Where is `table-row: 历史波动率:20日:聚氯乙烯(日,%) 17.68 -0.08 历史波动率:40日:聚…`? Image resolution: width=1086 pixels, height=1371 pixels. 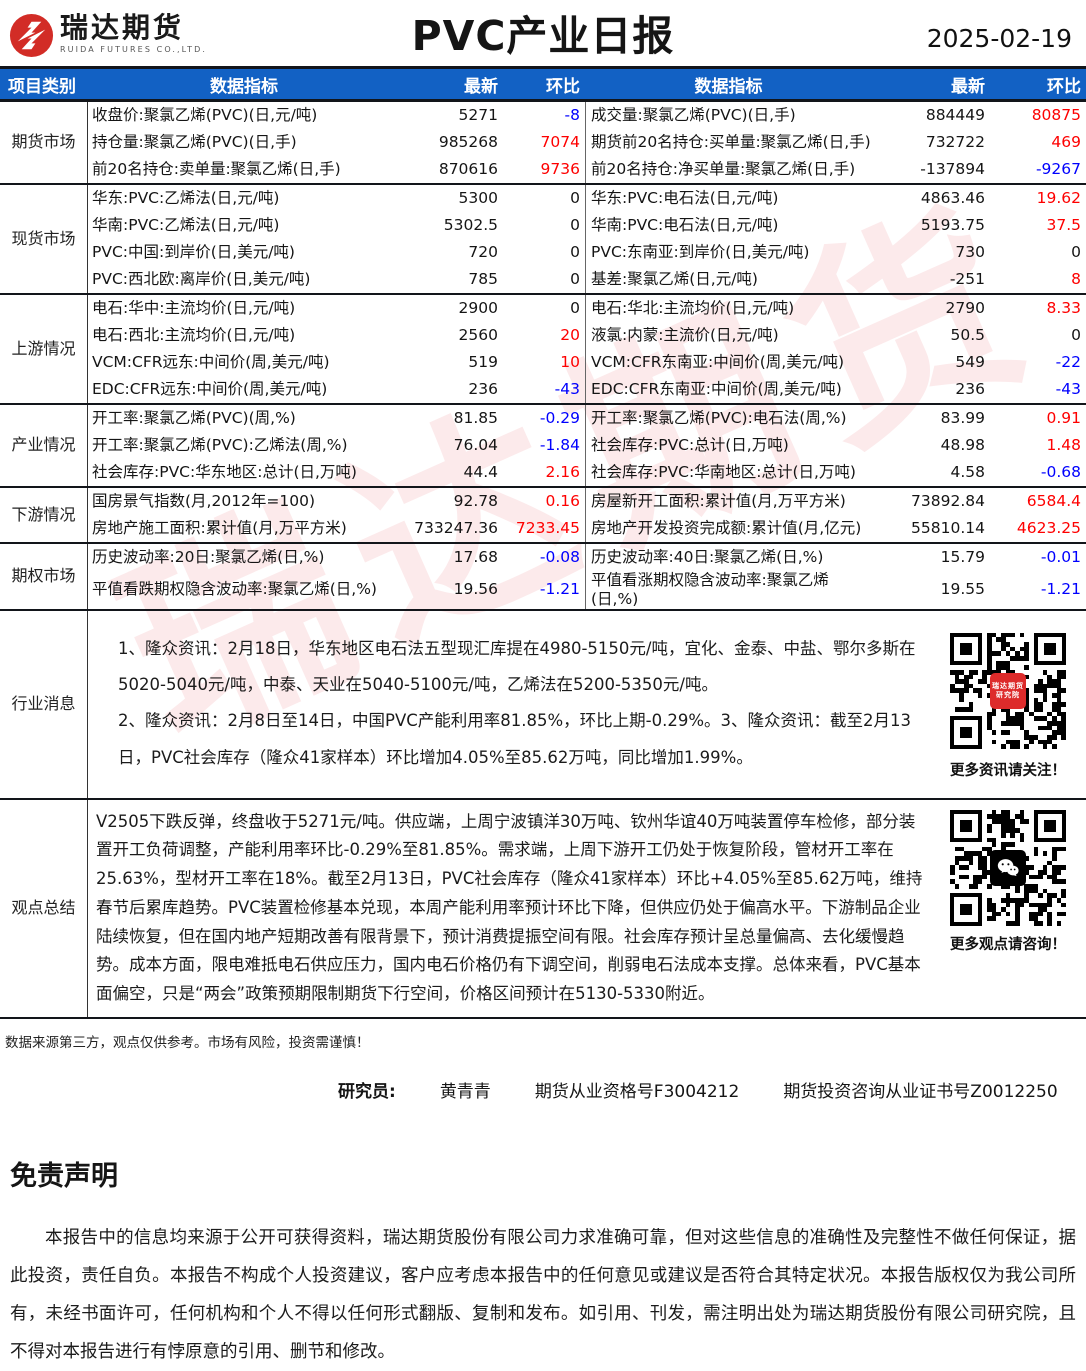
table-row: 历史波动率:20日:聚氯乙烯(日,%) 17.68 -0.08 历史波动率:40日:聚… is located at coordinates (587, 557).